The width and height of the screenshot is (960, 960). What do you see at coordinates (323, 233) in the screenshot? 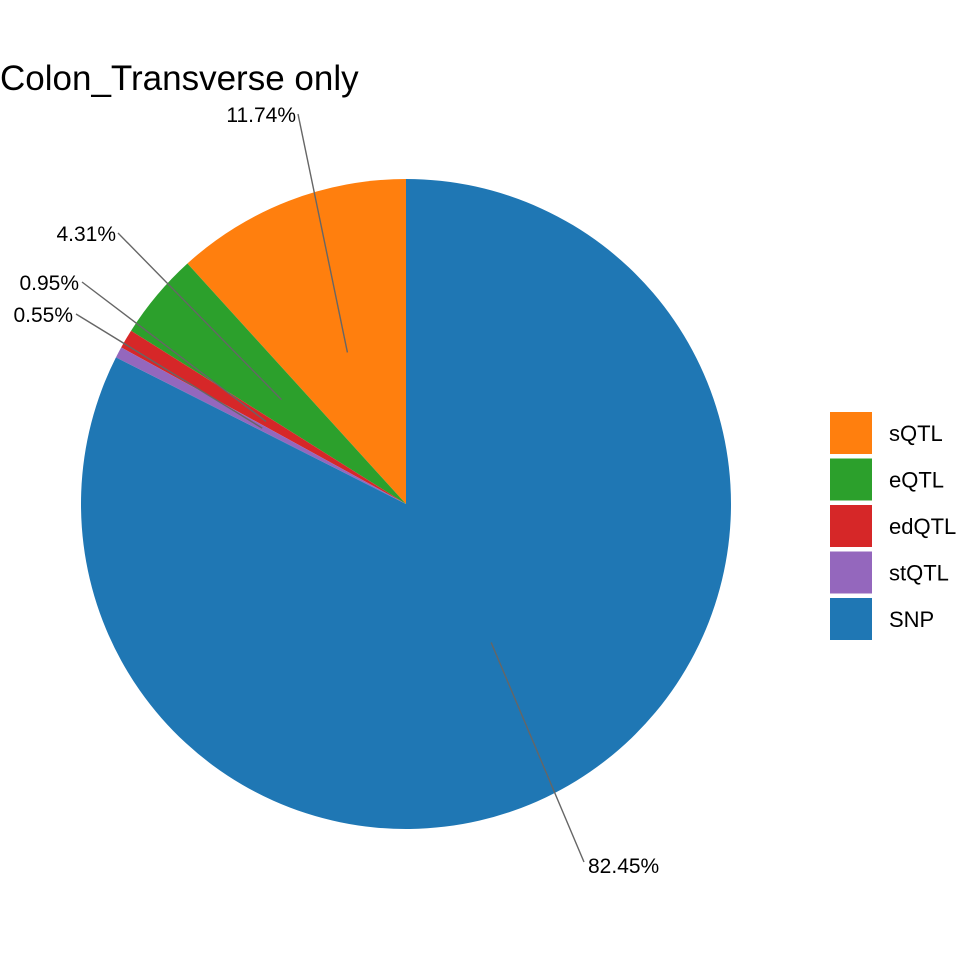
I see `leader-line-sqtl` at bounding box center [323, 233].